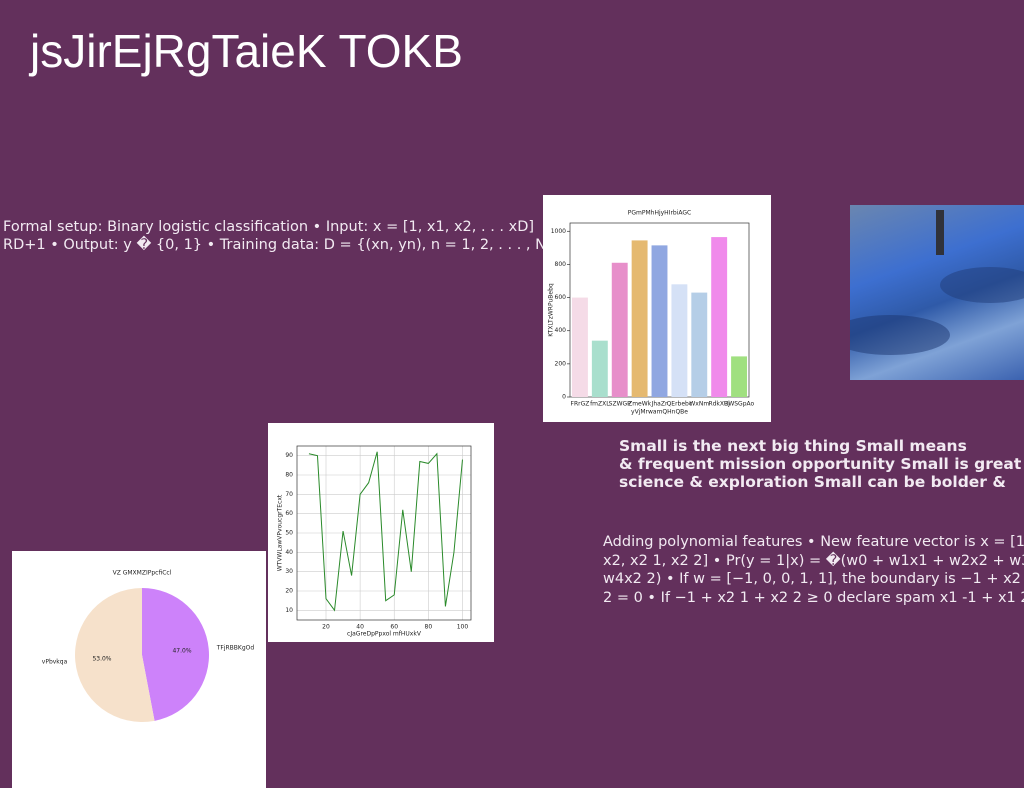 The height and width of the screenshot is (788, 1024). What do you see at coordinates (289, 591) in the screenshot?
I see `y-tick-label: 20` at bounding box center [289, 591].